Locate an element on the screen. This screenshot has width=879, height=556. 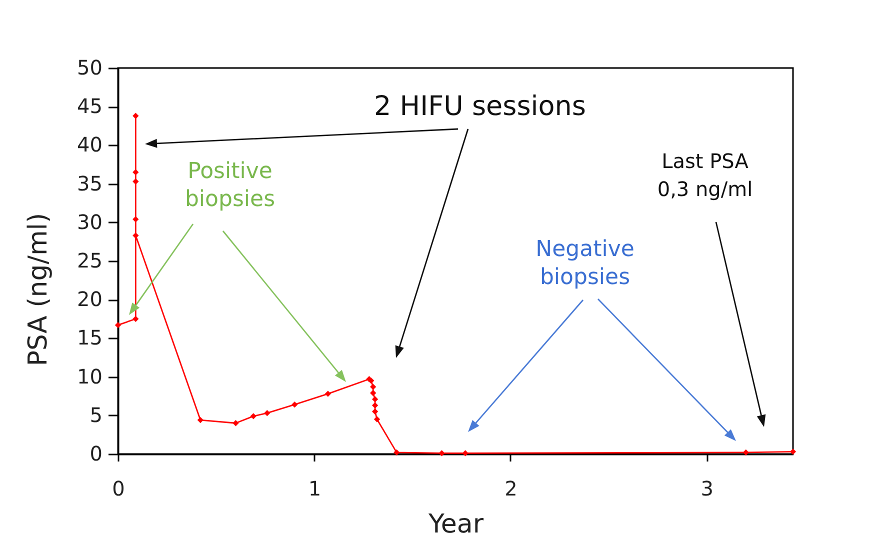
annotation: Last PSA 0,3 ng/ml is located at coordinates (705, 175).